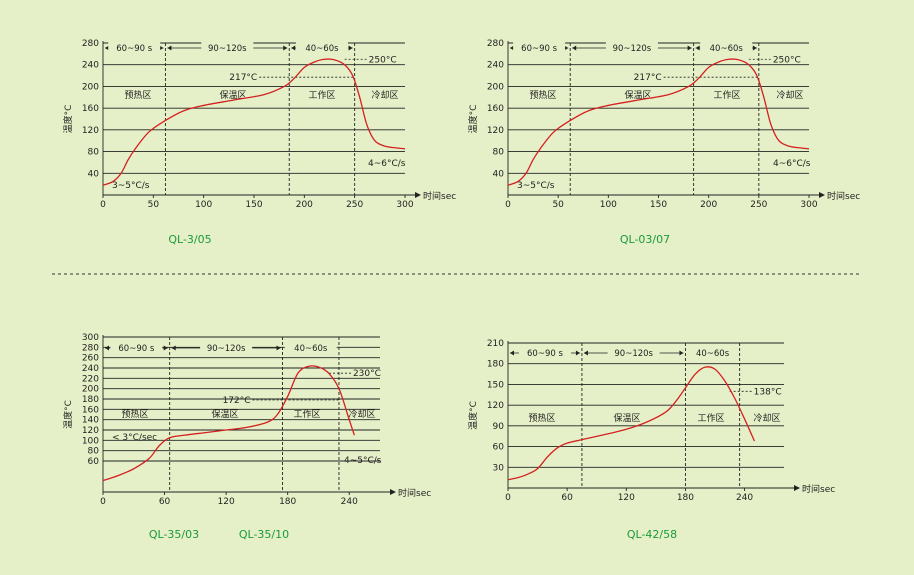 Image resolution: width=914 pixels, height=575 pixels. What do you see at coordinates (90, 400) in the screenshot?
I see `chart3-ytick-label: 180` at bounding box center [90, 400].